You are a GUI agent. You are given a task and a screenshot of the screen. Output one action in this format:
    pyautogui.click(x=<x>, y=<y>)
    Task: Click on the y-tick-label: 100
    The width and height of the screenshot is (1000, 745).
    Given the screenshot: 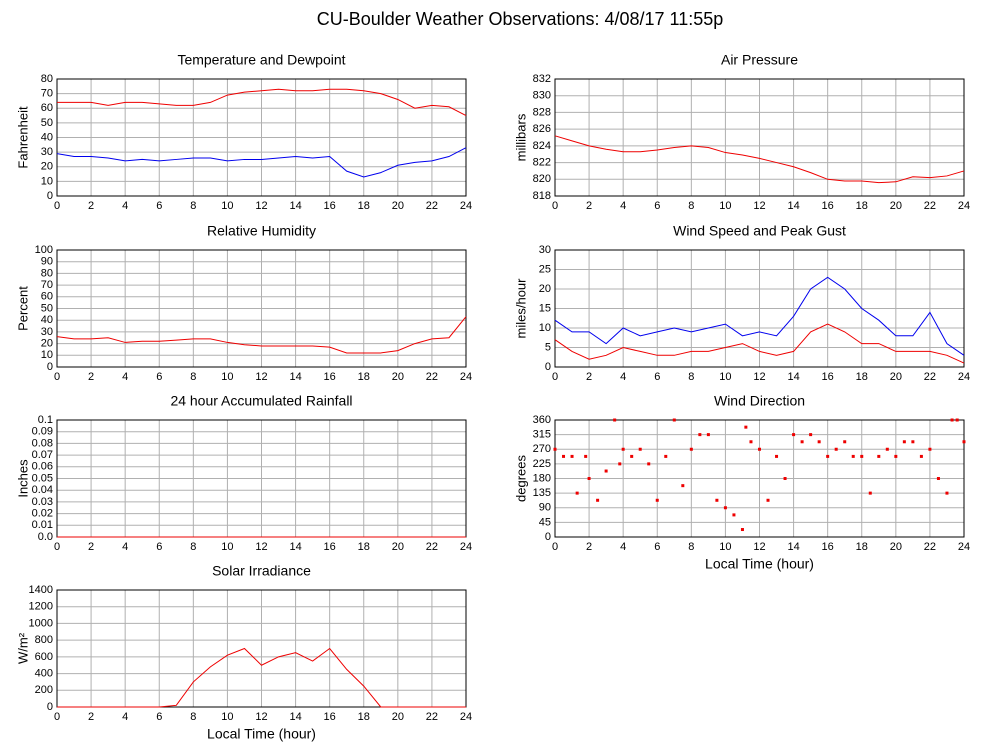 What is the action you would take?
    pyautogui.click(x=44, y=250)
    